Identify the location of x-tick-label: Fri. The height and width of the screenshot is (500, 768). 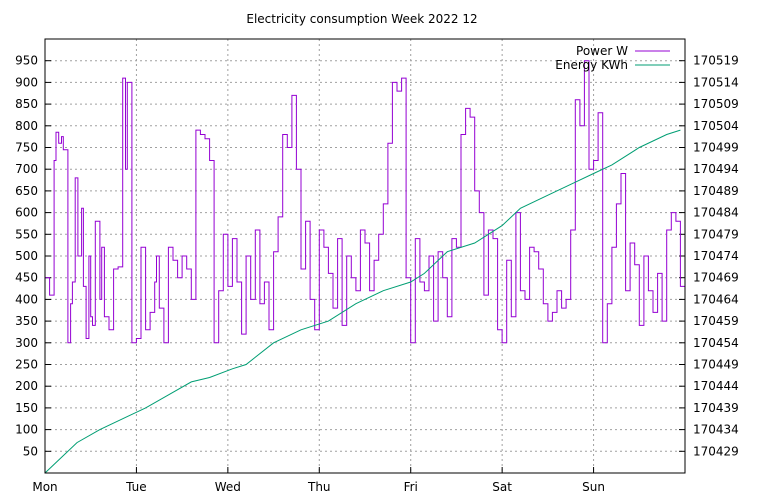
(411, 487).